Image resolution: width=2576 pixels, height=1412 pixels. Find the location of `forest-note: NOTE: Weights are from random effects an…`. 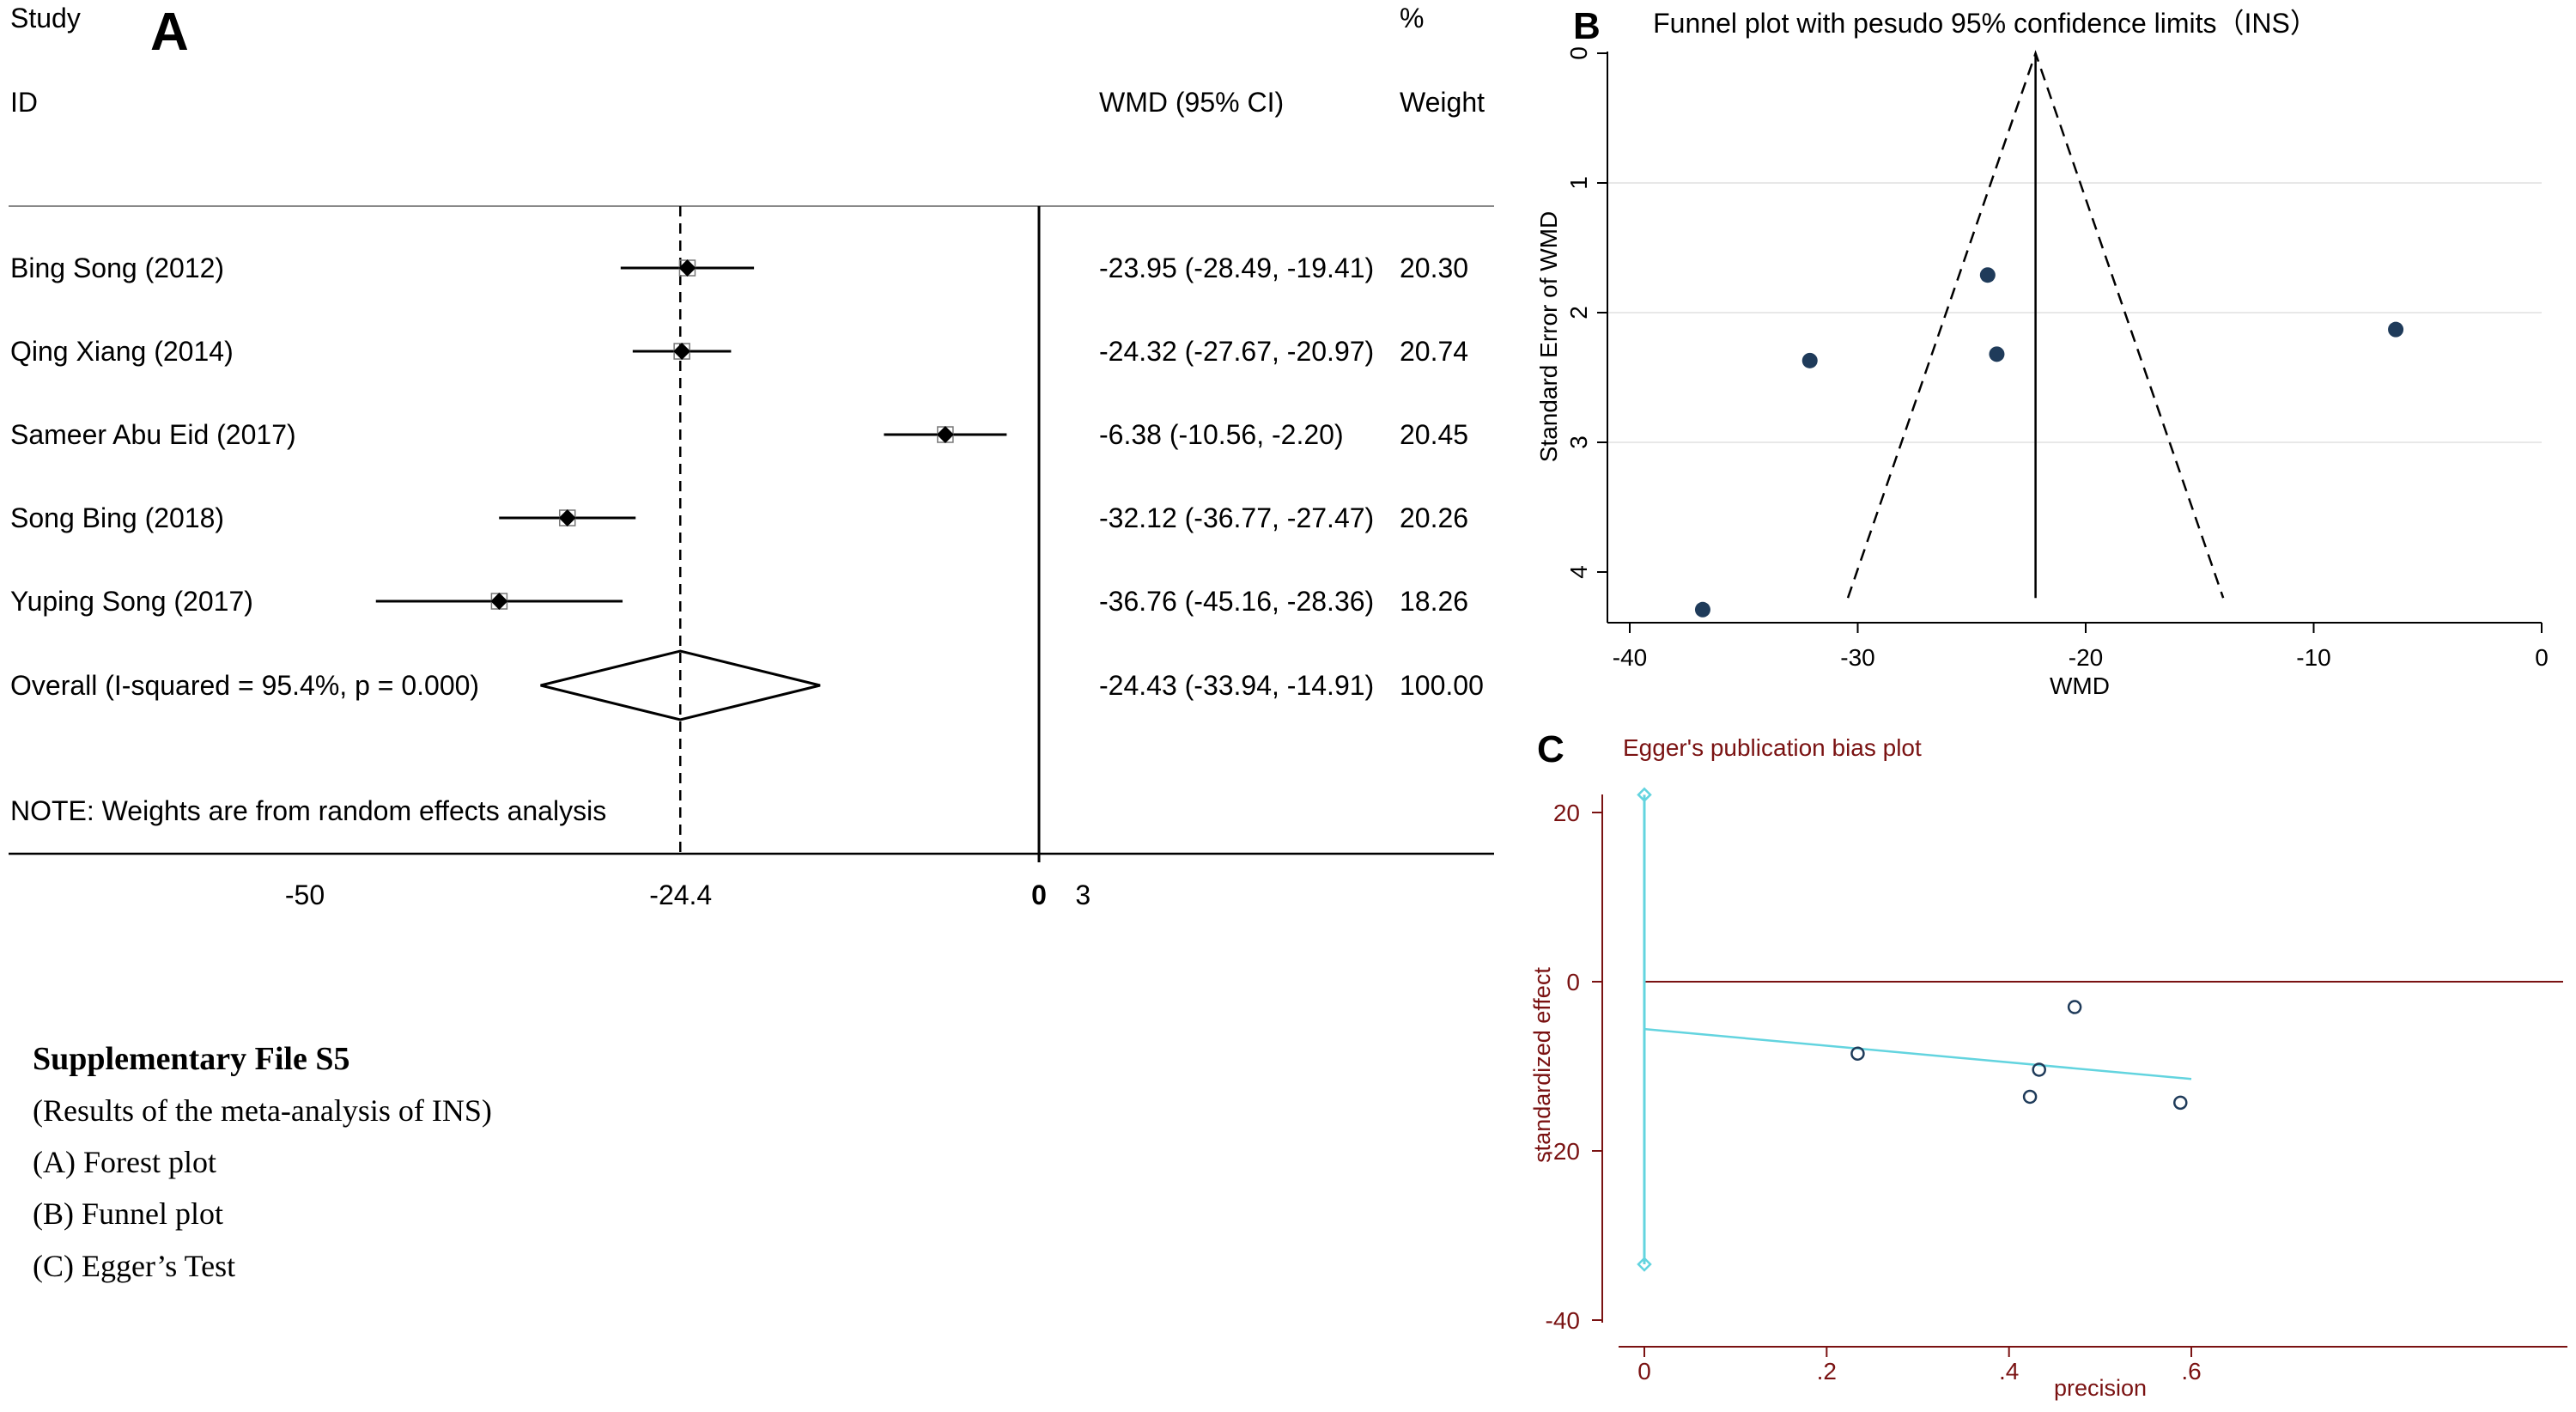

forest-note: NOTE: Weights are from random effects an… is located at coordinates (308, 810).